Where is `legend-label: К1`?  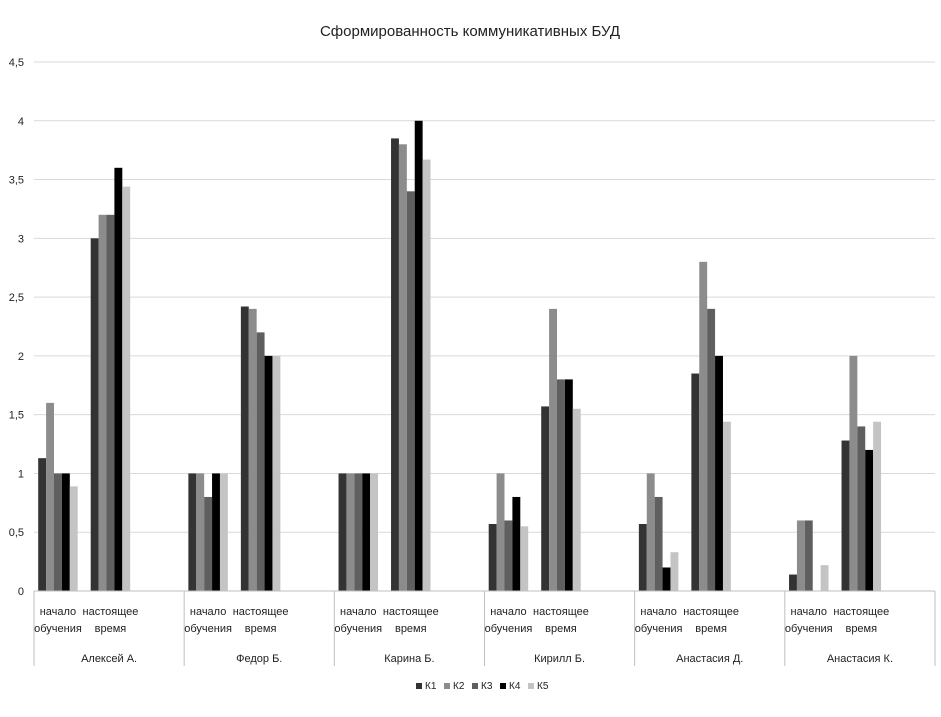
legend-label: К1 is located at coordinates (431, 686).